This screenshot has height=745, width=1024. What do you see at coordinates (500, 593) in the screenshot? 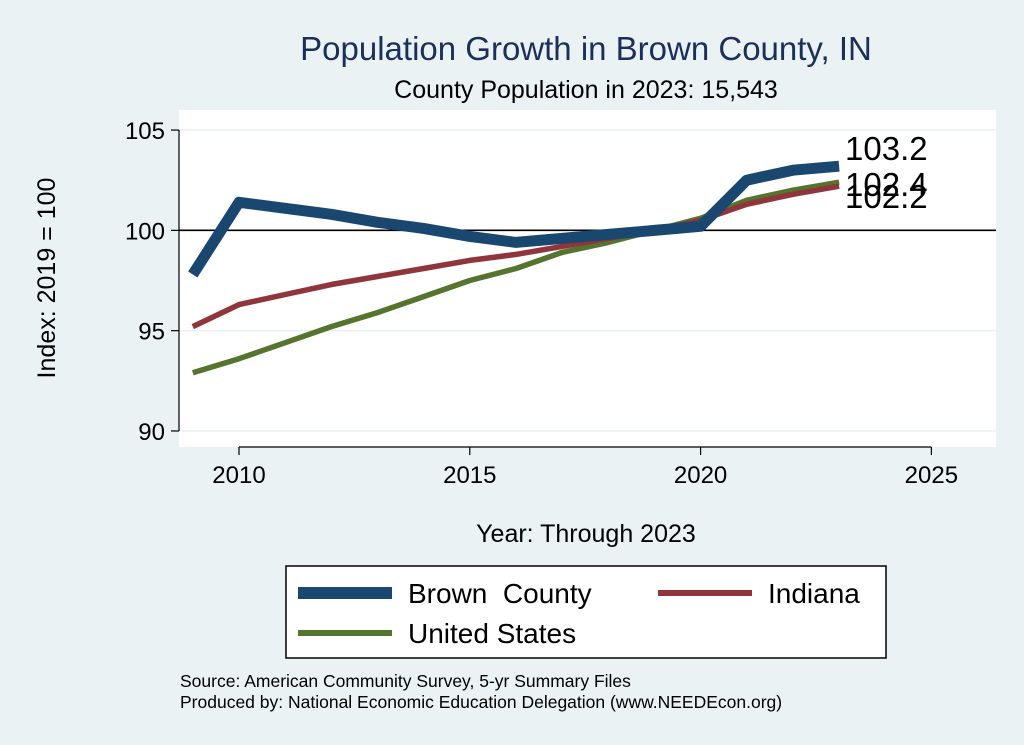
I see `legend-label-brown-county: Brown County` at bounding box center [500, 593].